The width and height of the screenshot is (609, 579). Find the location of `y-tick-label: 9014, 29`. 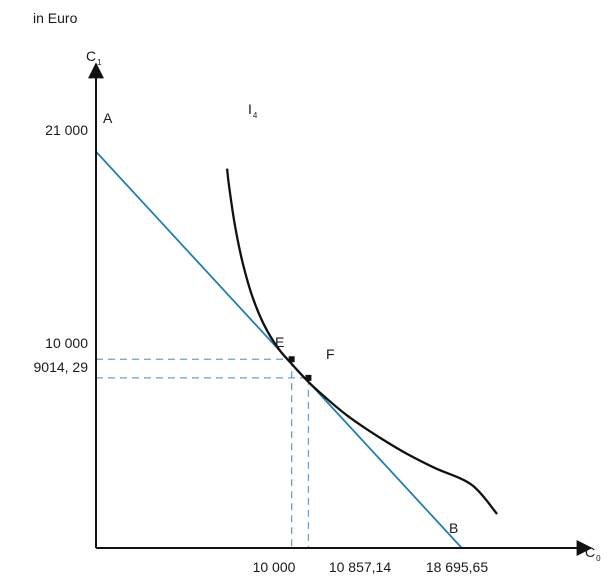

y-tick-label: 9014, 29 is located at coordinates (61, 367).